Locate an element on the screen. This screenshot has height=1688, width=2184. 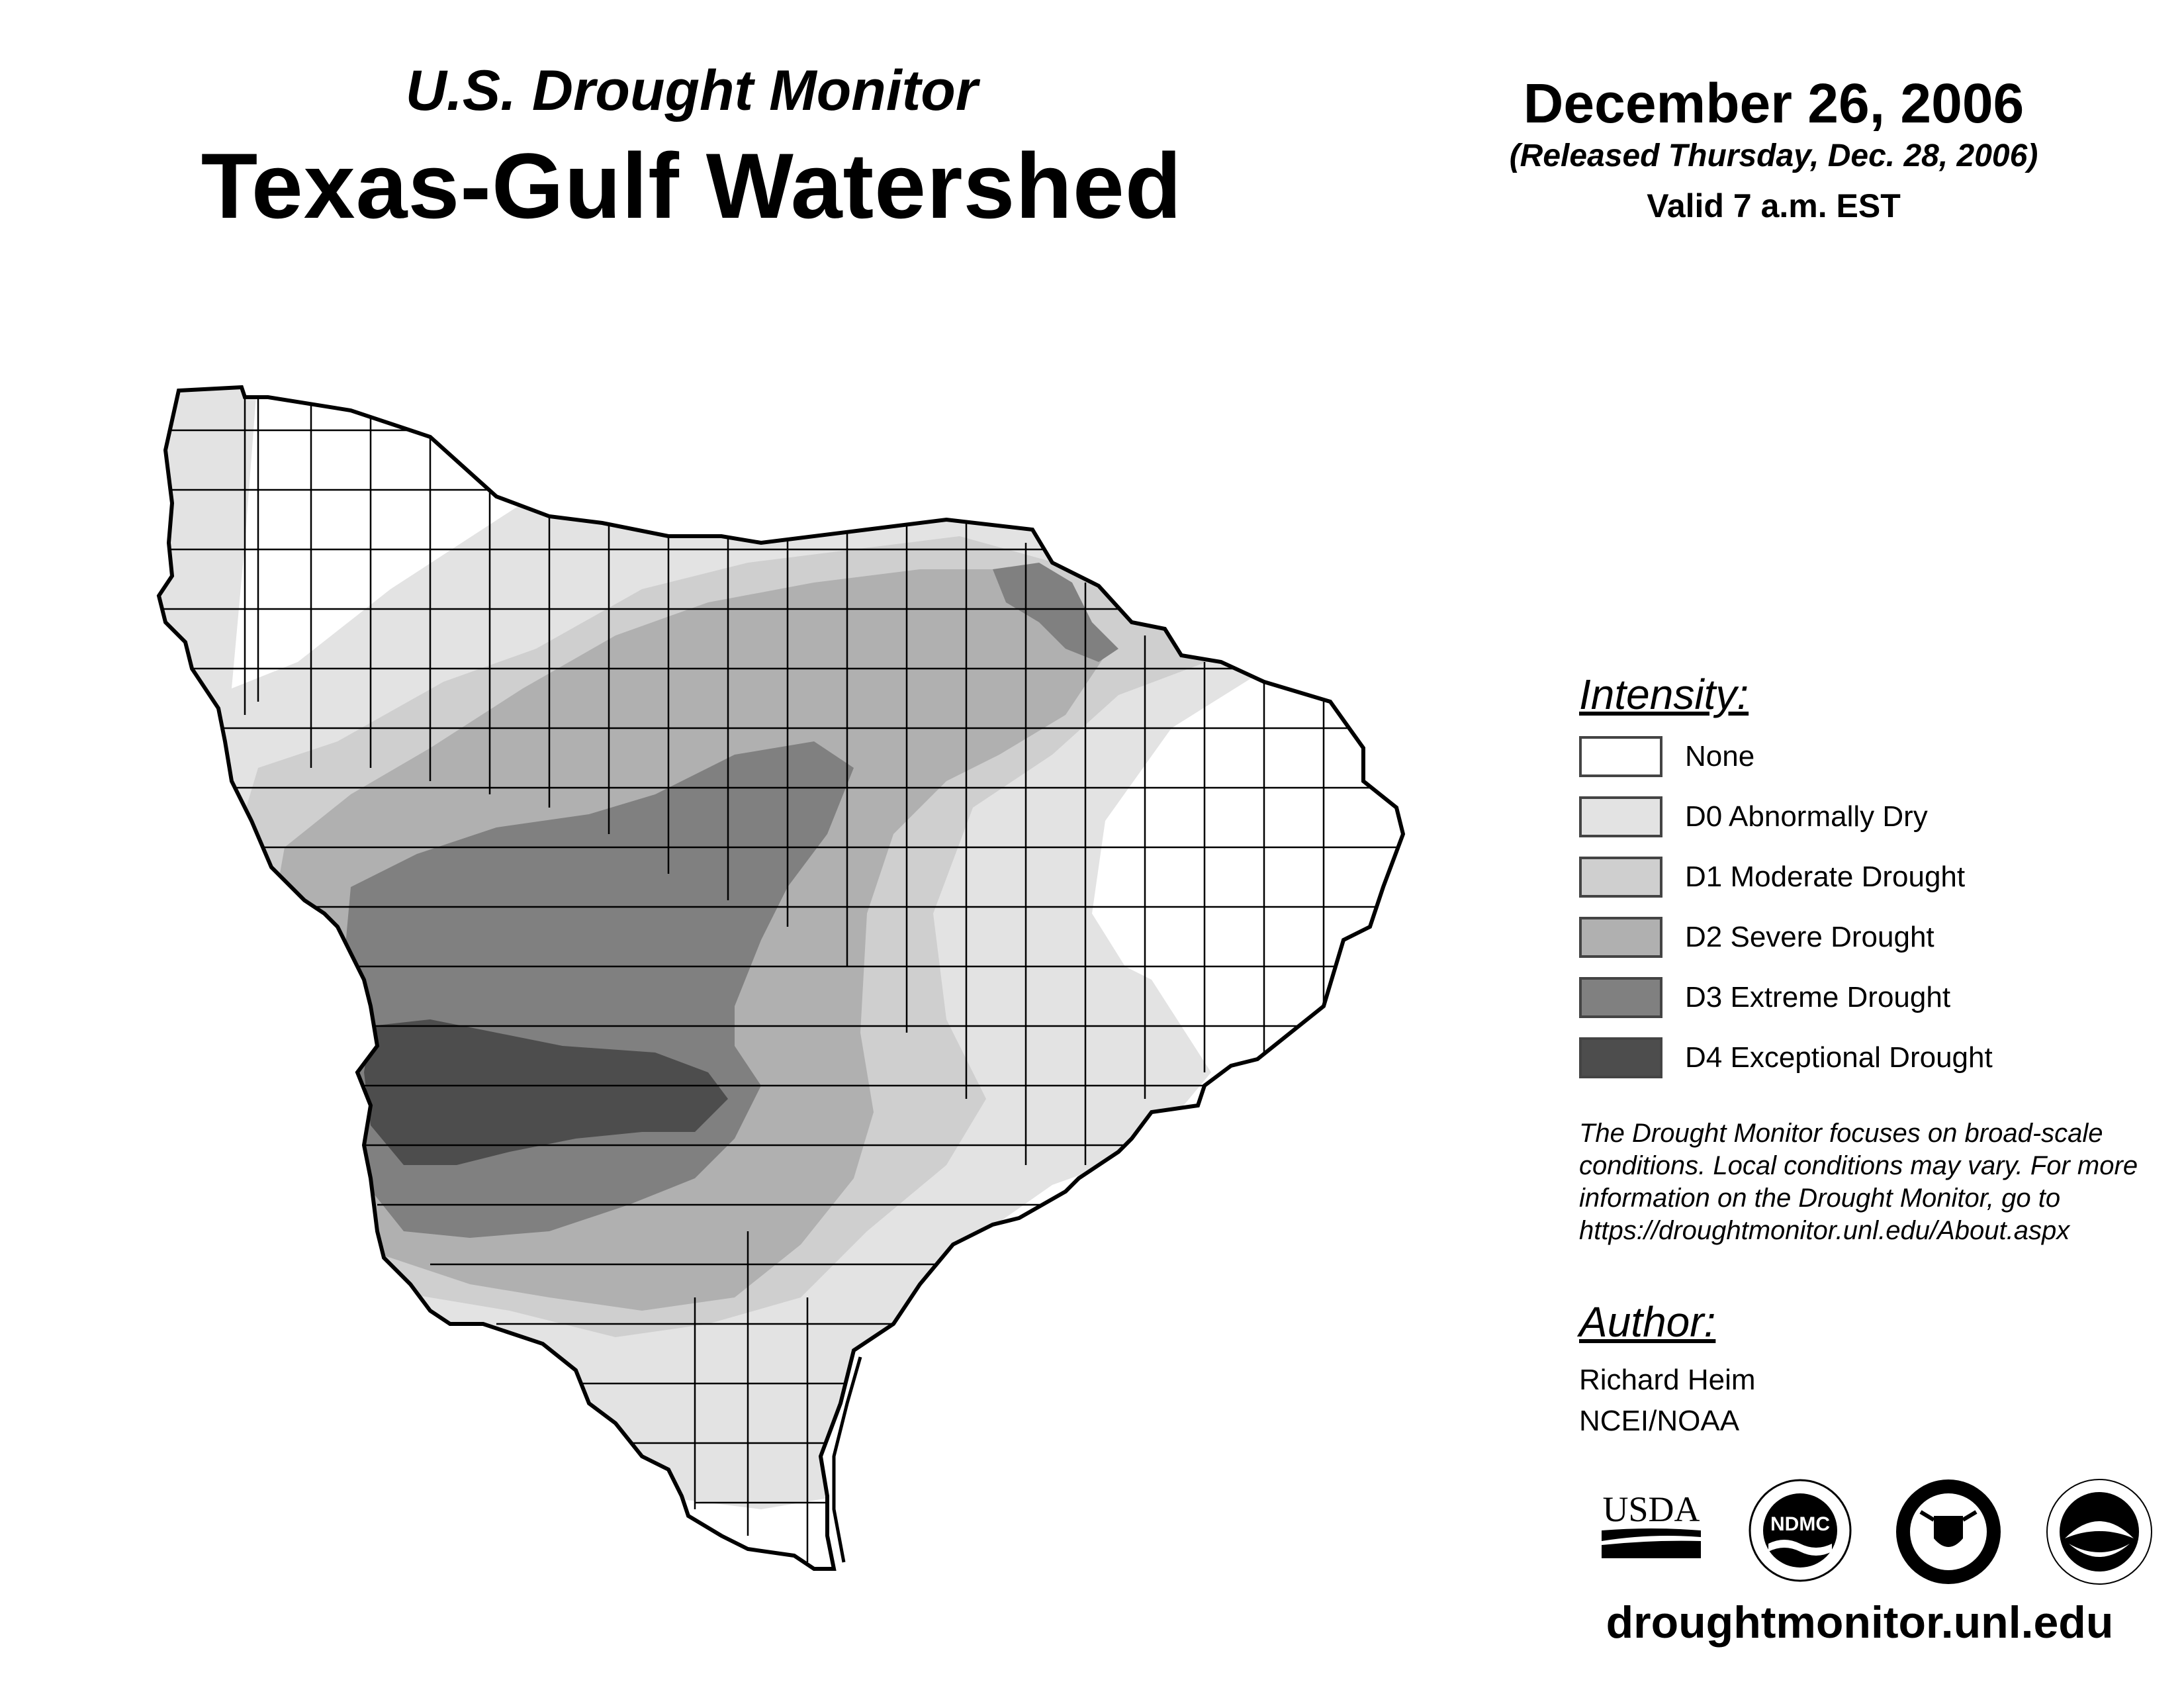
coastline is located at coordinates (847, 1459).